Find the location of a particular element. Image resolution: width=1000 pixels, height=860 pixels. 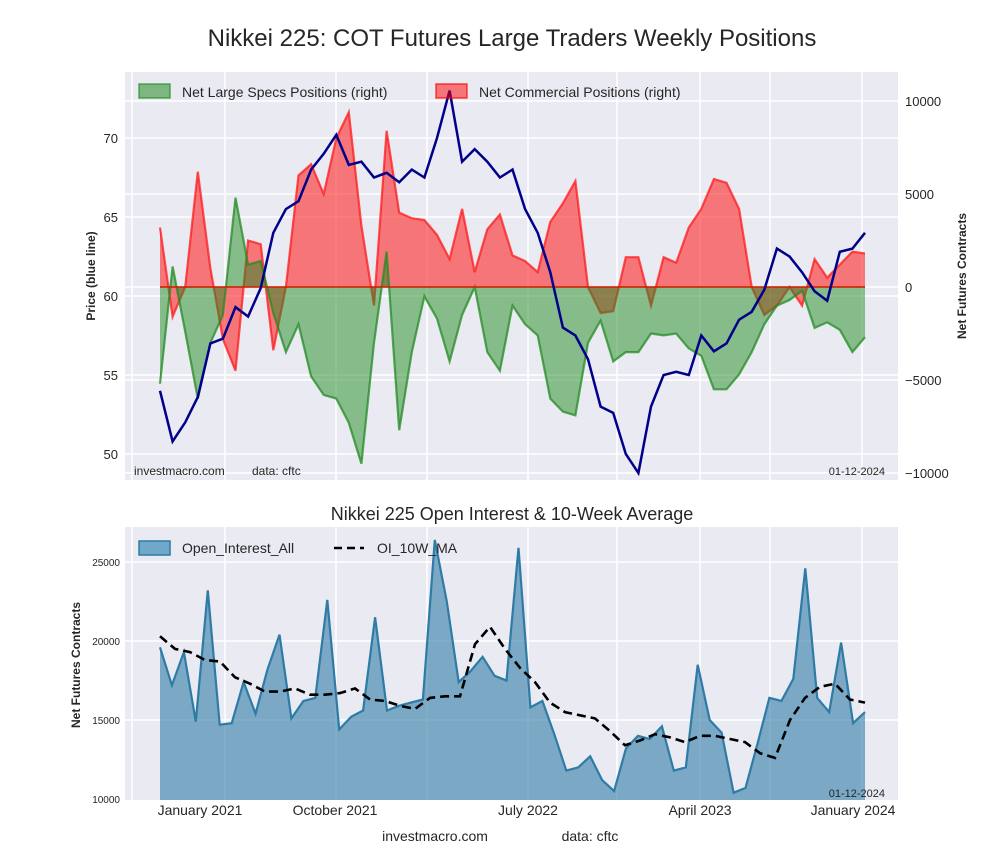

left-axis-ticks: 50 55 60 65 70 is located at coordinates (111, 296).